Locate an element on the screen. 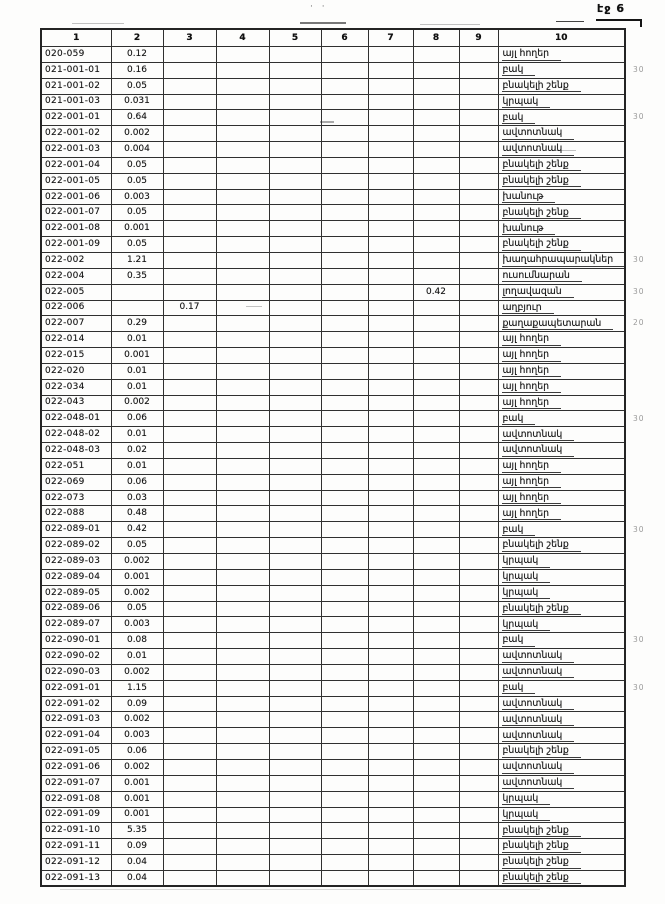 Image resolution: width=665 pixels, height=904 pixels. cell-col2: 0.16 is located at coordinates (137, 70).